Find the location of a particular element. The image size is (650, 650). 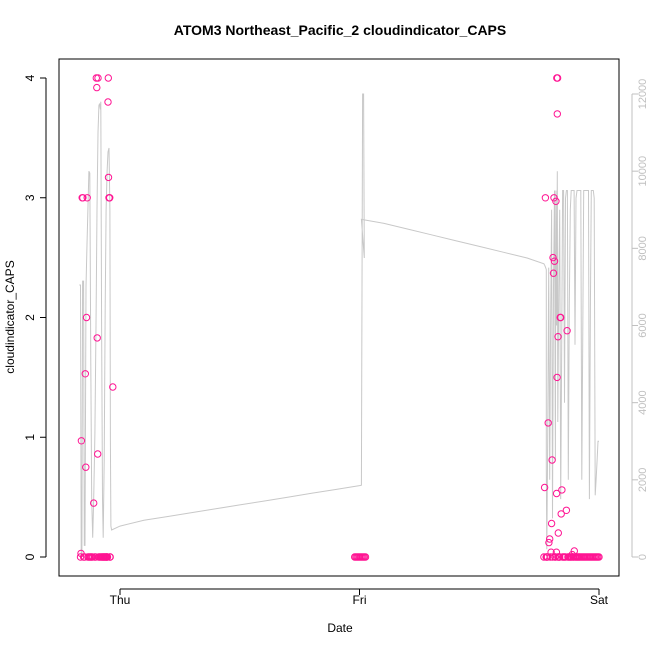

y2-tick-label: 4000 is located at coordinates (643, 402).